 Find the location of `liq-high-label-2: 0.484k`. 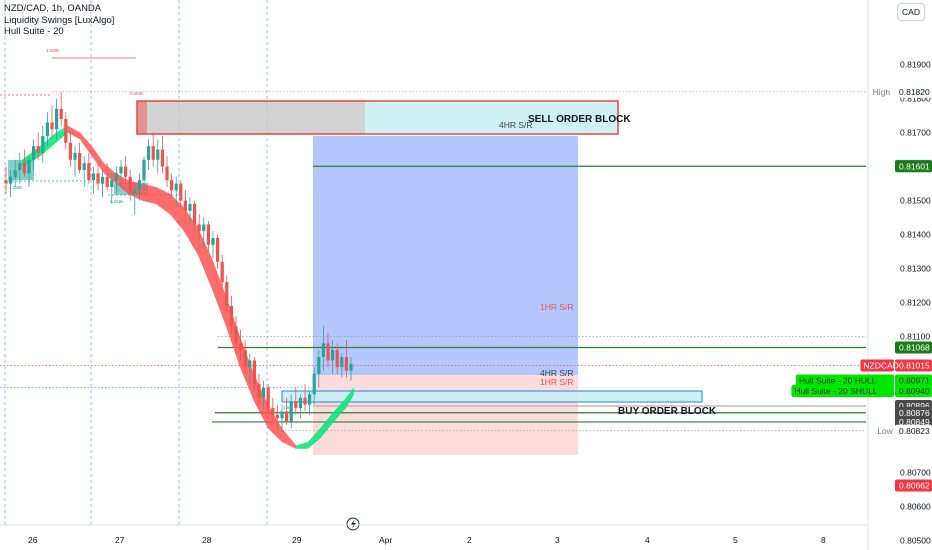

liq-high-label-2: 0.484k is located at coordinates (137, 93).